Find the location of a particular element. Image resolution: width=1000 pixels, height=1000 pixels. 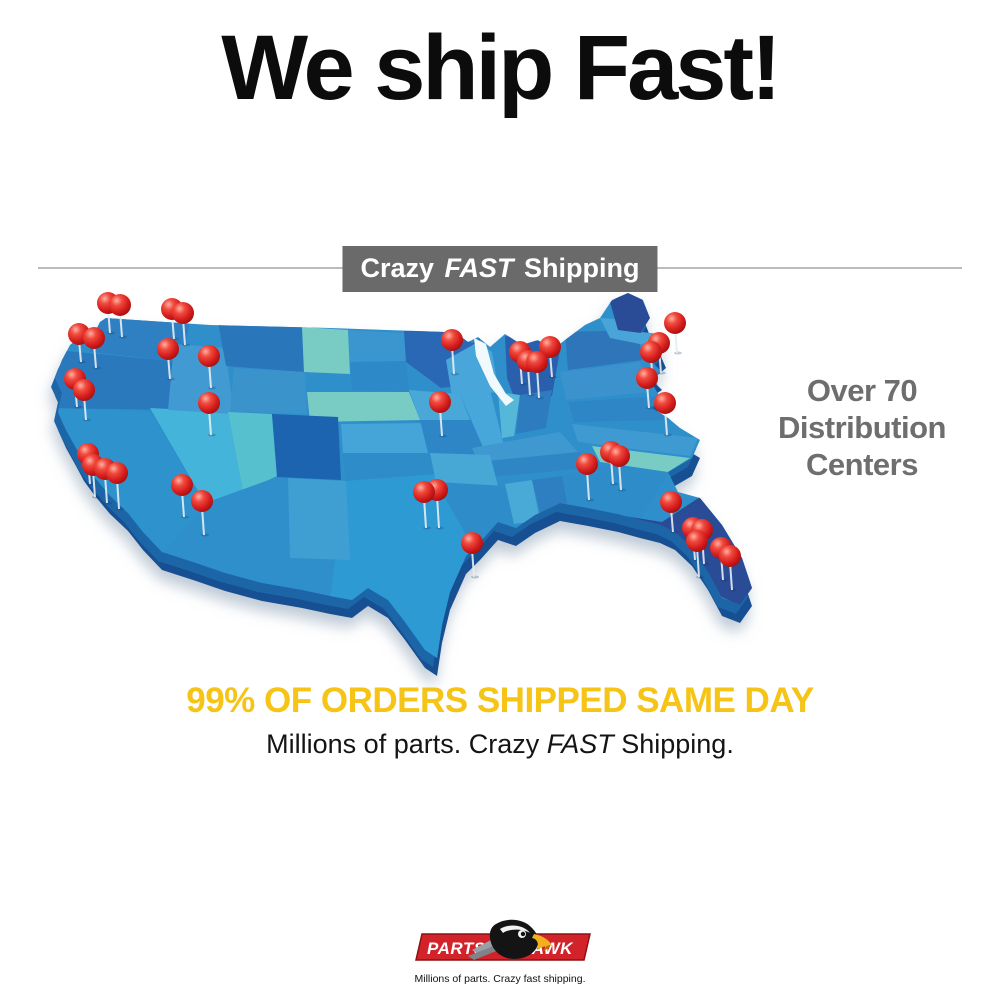

crazy-fast-shipping-badge: Crazy FAST Shipping is located at coordinates (500, 269).